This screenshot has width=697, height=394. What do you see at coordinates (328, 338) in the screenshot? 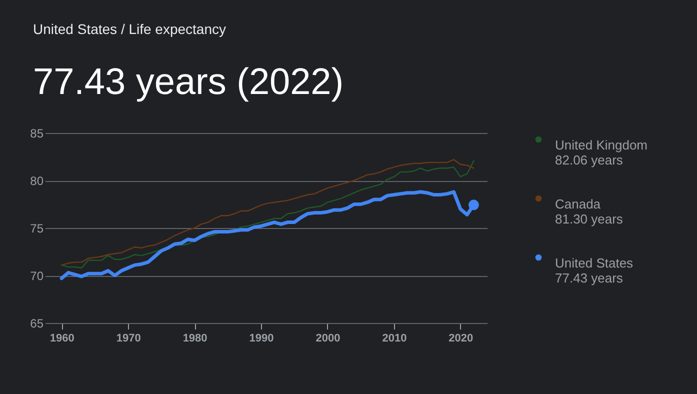
I see `x-tick-label: 2000` at bounding box center [328, 338].